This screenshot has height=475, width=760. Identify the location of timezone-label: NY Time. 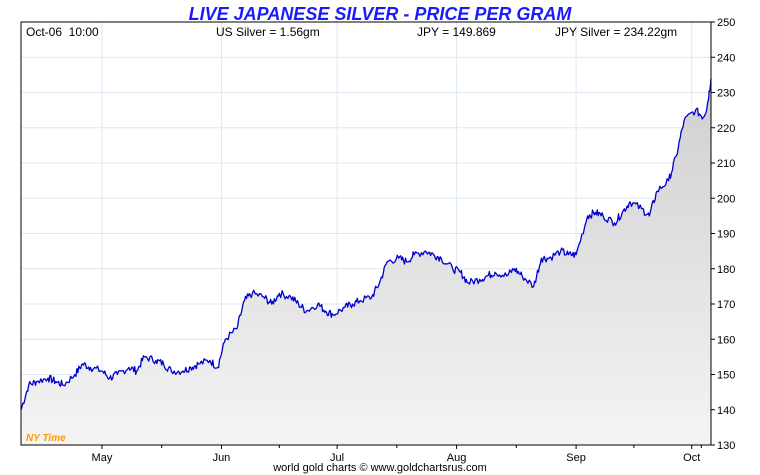
(46, 438).